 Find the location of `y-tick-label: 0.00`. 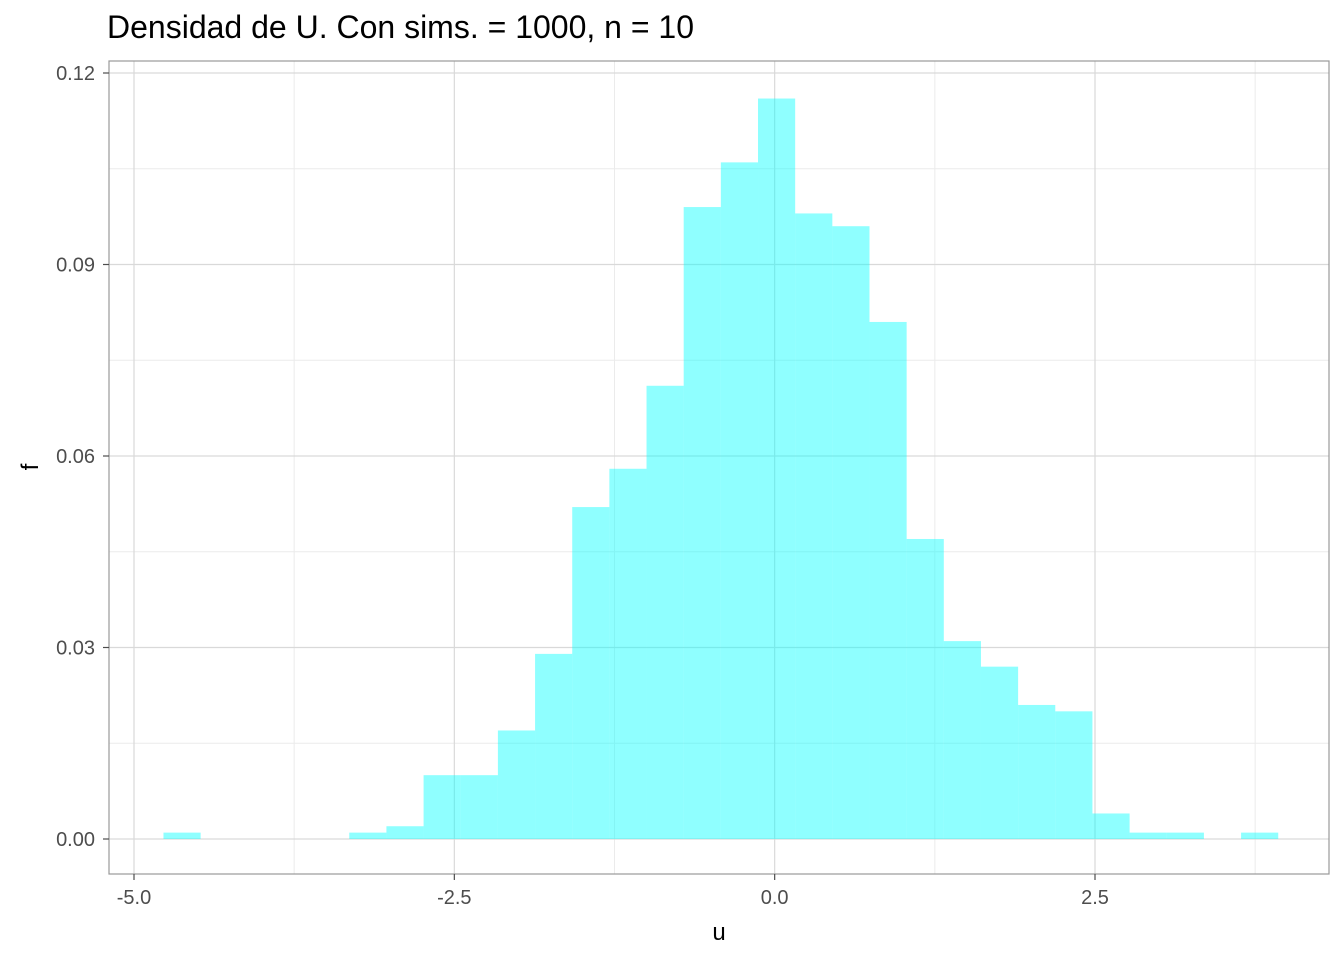

y-tick-label: 0.00 is located at coordinates (75, 840).